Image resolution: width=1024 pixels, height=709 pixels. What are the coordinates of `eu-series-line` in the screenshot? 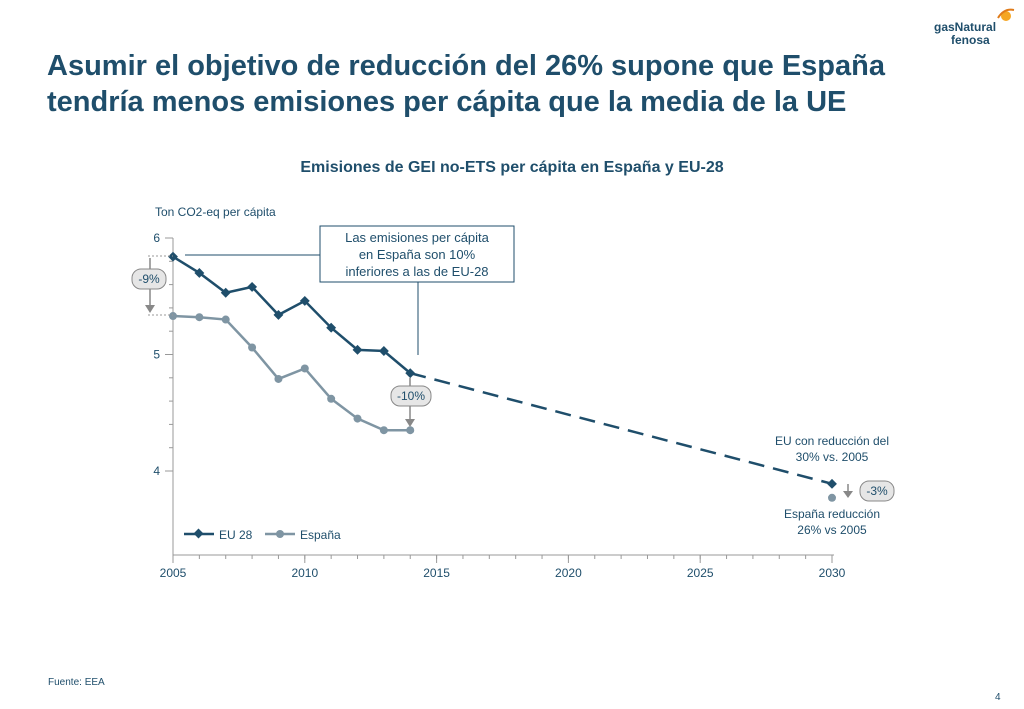 It's located at (292, 315).